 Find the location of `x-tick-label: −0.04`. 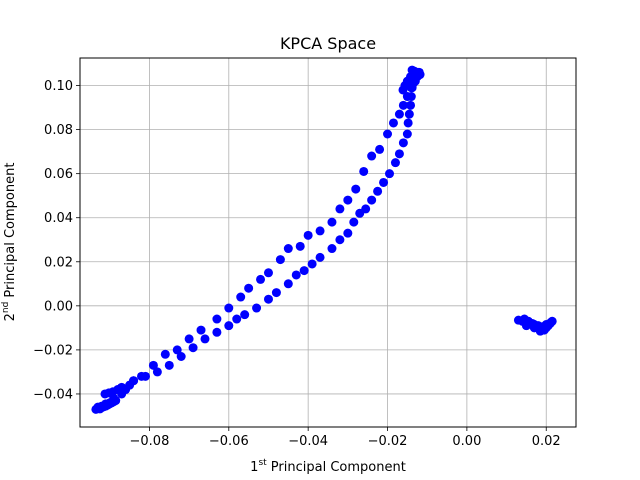

x-tick-label: −0.04 is located at coordinates (308, 441).